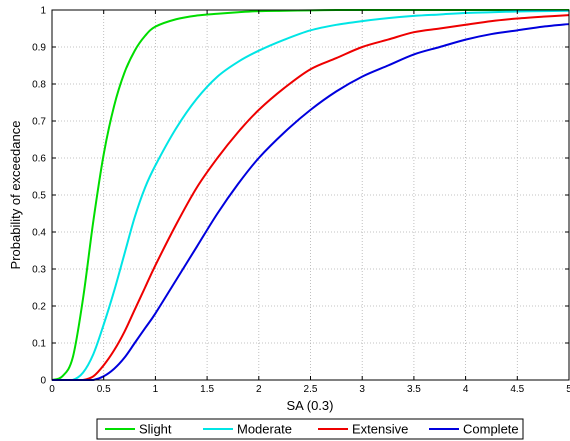 The image size is (570, 441). Describe the element at coordinates (362, 389) in the screenshot. I see `x-tick-label: 3` at that location.